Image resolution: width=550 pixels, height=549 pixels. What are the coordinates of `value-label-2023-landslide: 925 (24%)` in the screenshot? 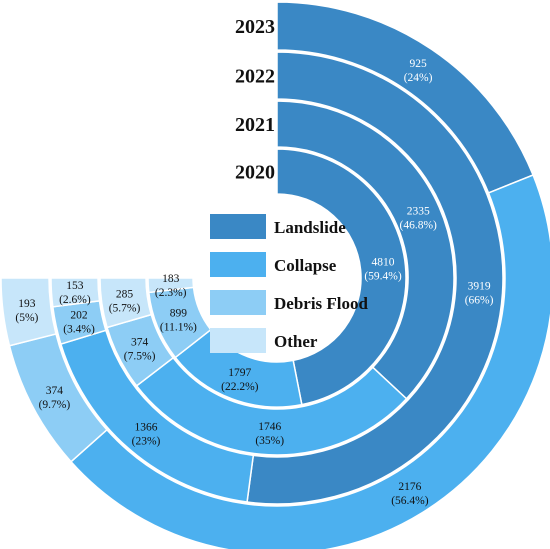 It's located at (418, 71).